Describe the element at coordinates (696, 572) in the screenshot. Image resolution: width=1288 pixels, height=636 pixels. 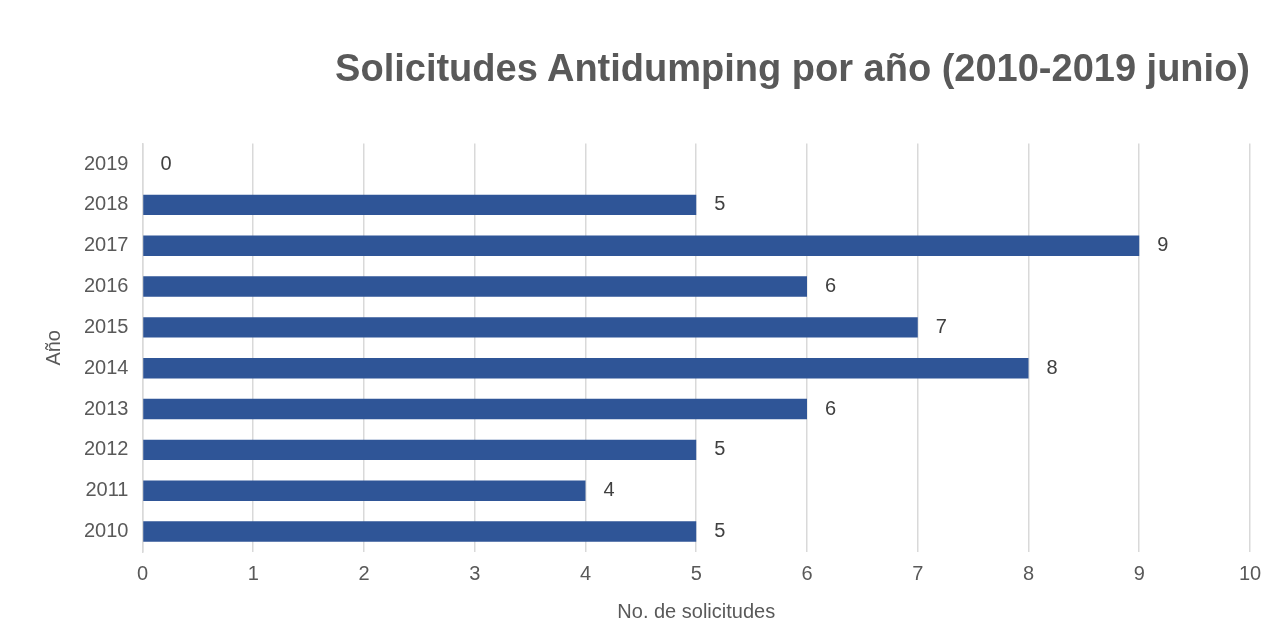
I see `x-tick-label: 5` at that location.